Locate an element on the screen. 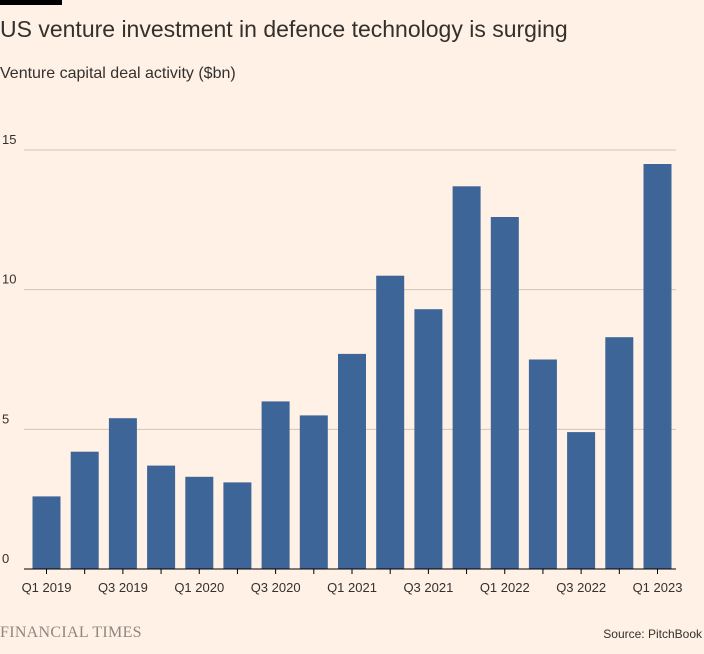  ft-accent-bar is located at coordinates (31, 2).